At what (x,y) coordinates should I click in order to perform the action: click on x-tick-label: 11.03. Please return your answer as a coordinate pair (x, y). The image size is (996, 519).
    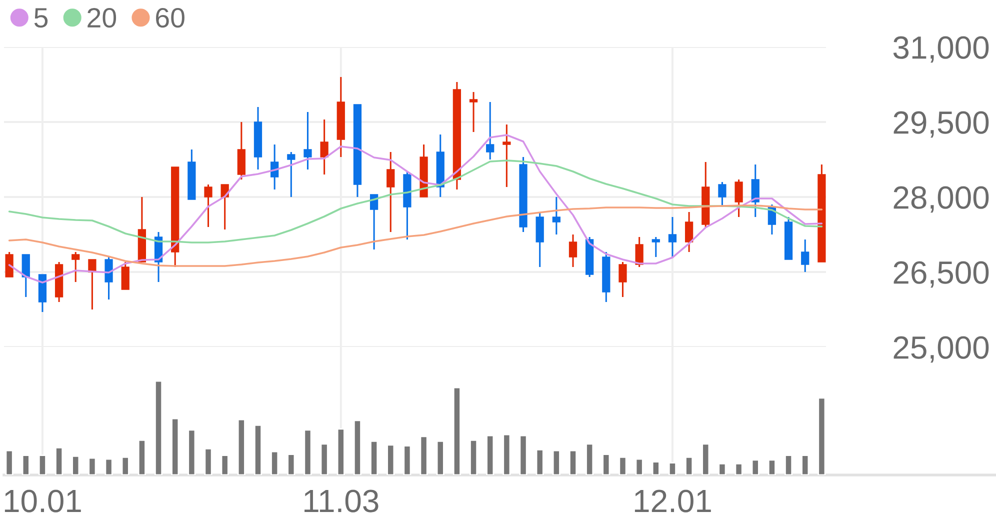
    Looking at the image, I should click on (341, 501).